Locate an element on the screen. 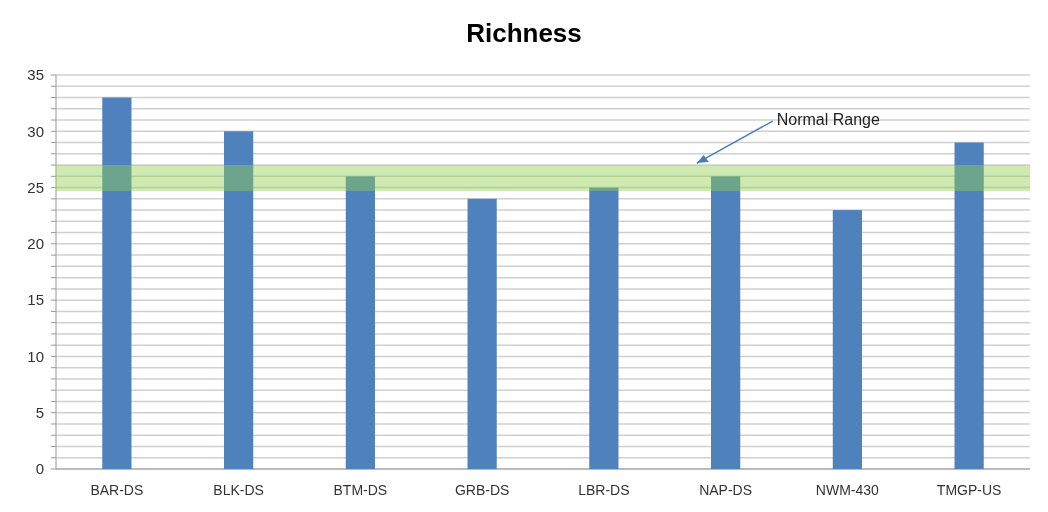  chart-title: Richness is located at coordinates (524, 33).